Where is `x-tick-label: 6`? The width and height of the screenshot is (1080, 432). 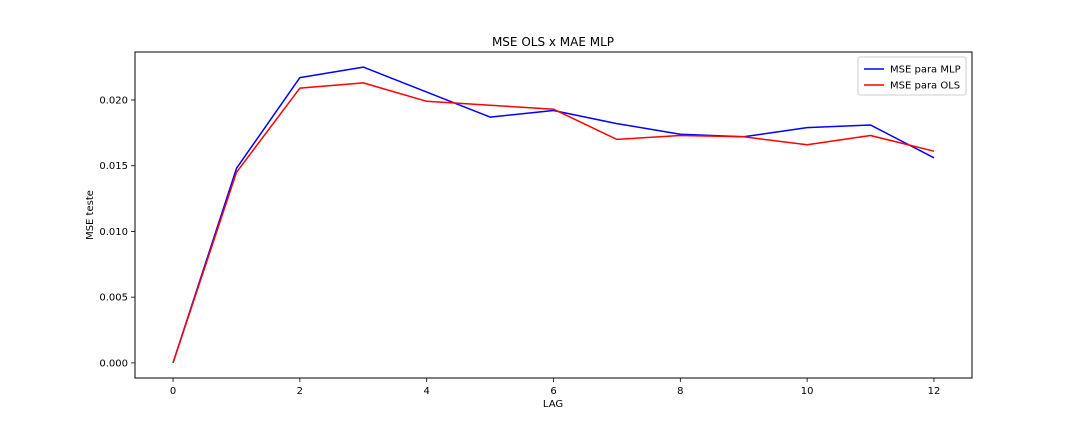
x-tick-label: 6 is located at coordinates (553, 391).